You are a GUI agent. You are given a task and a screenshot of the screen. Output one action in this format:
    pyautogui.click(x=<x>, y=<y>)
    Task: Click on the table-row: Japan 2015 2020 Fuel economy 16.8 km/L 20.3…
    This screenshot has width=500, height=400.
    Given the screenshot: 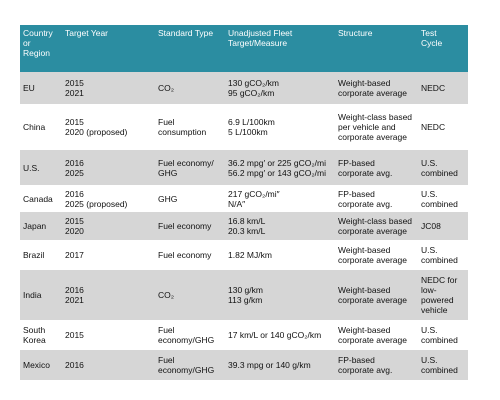 What is the action you would take?
    pyautogui.click(x=244, y=226)
    